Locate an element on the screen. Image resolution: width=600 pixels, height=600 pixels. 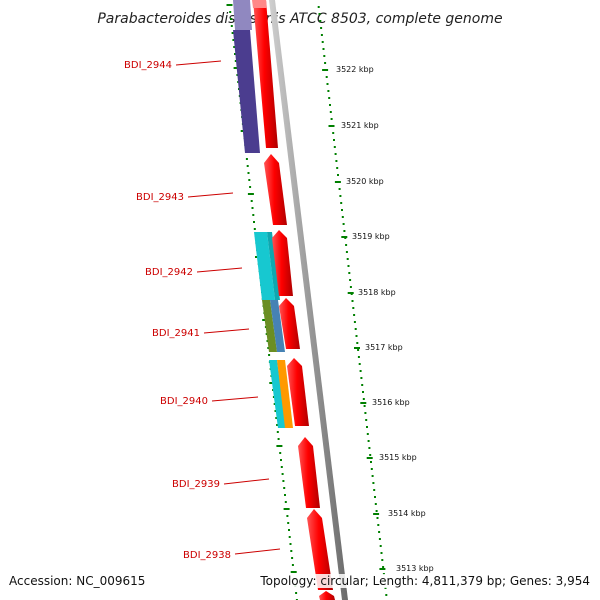
gene-label: BDI_2942 is located at coordinates (169, 272).